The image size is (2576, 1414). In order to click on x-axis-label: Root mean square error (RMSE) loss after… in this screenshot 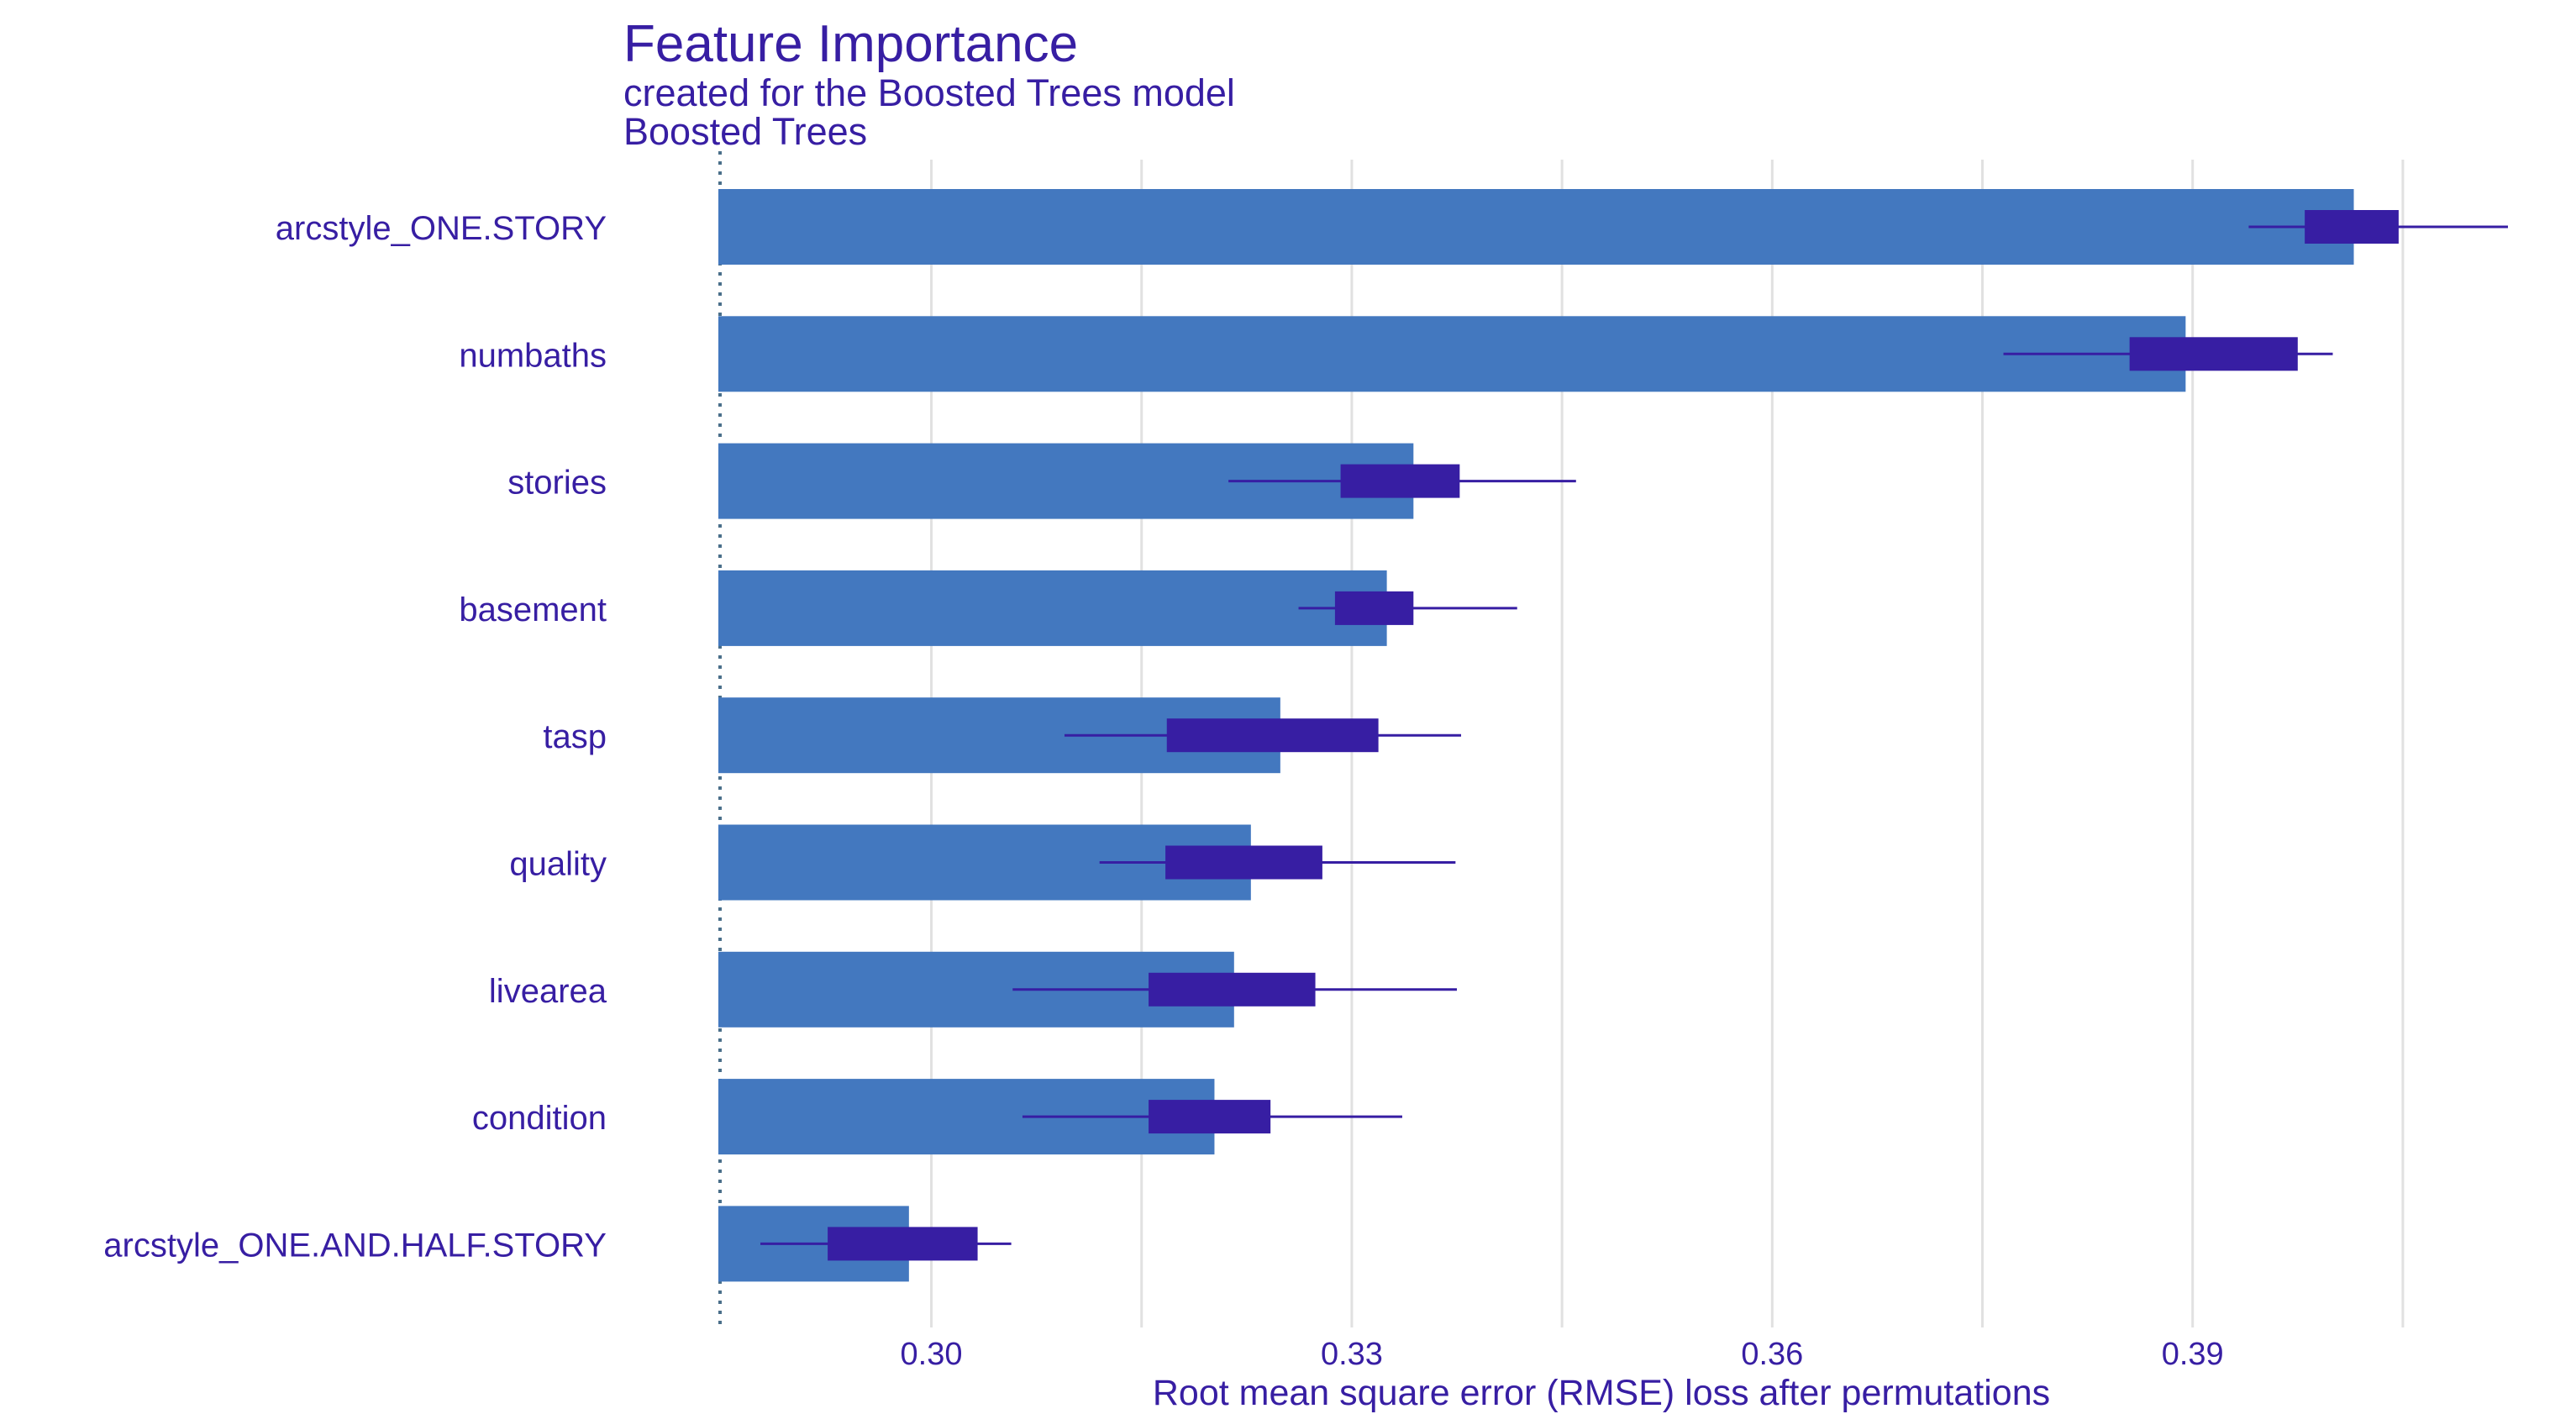, I will do `click(1601, 1393)`.